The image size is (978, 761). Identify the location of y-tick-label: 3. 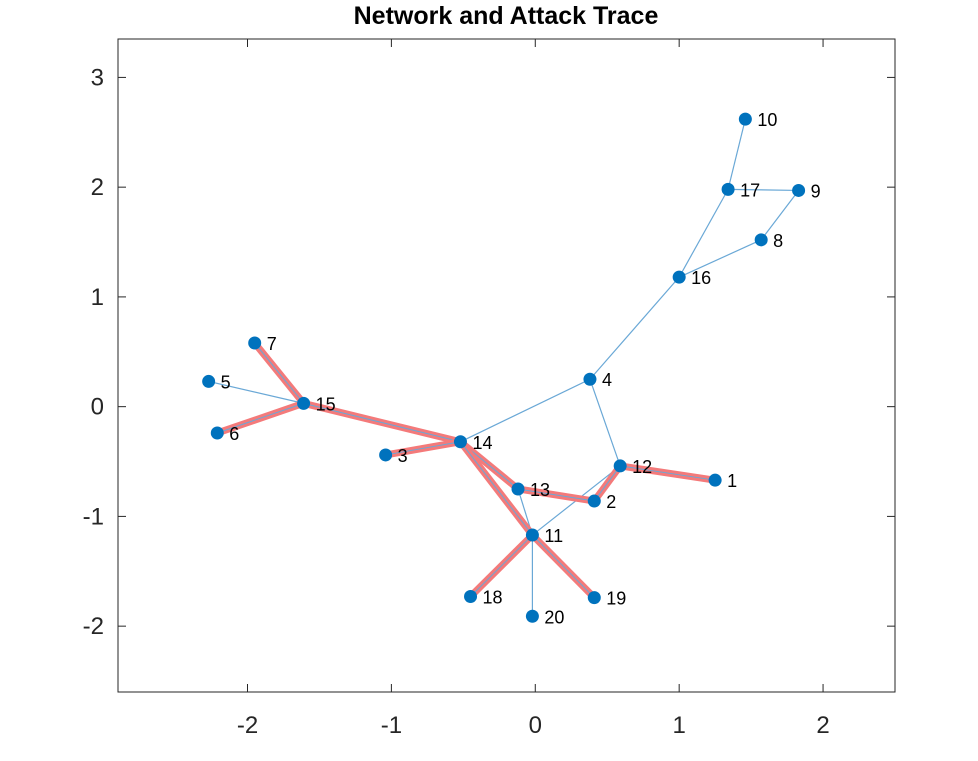
(97, 77).